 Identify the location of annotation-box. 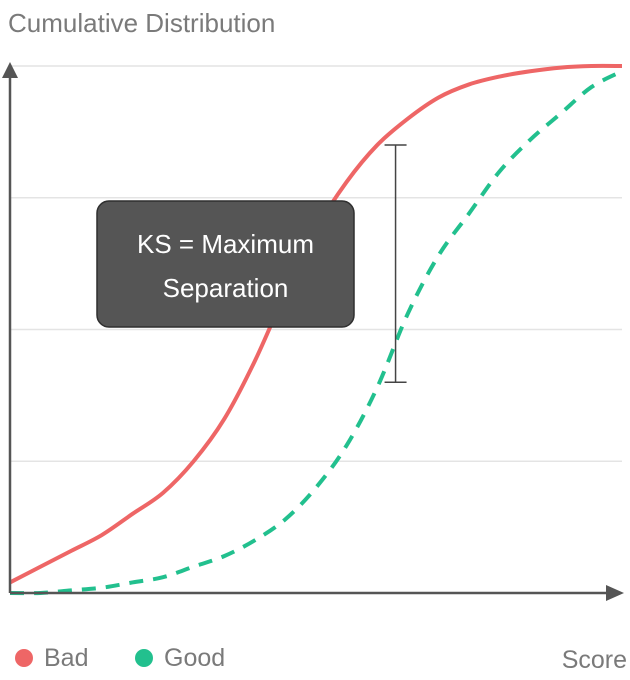
(225, 264).